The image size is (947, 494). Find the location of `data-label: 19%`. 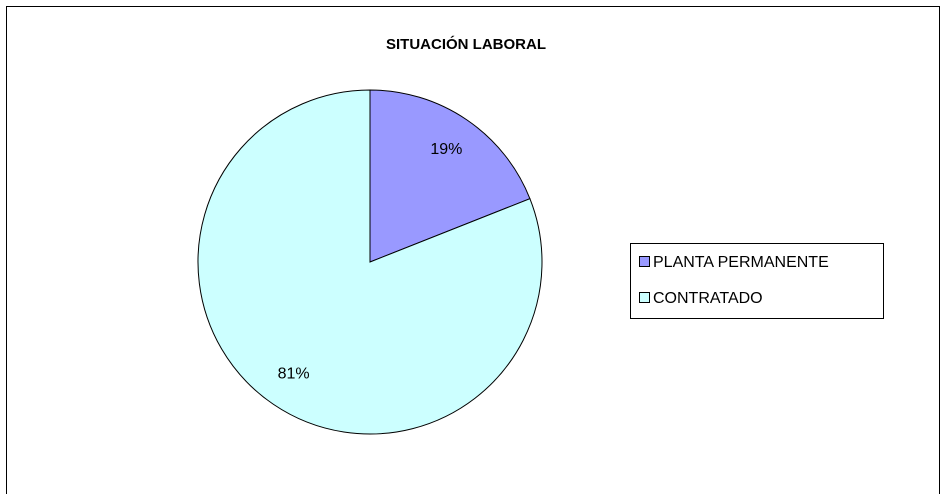

data-label: 19% is located at coordinates (446, 149).